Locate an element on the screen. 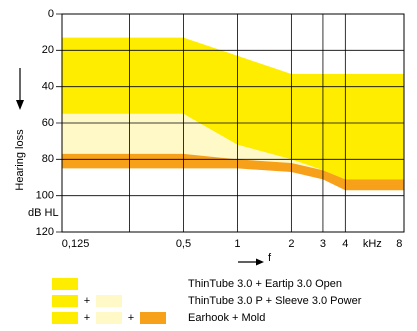 The height and width of the screenshot is (331, 417). x-tick-label: 4 is located at coordinates (345, 244).